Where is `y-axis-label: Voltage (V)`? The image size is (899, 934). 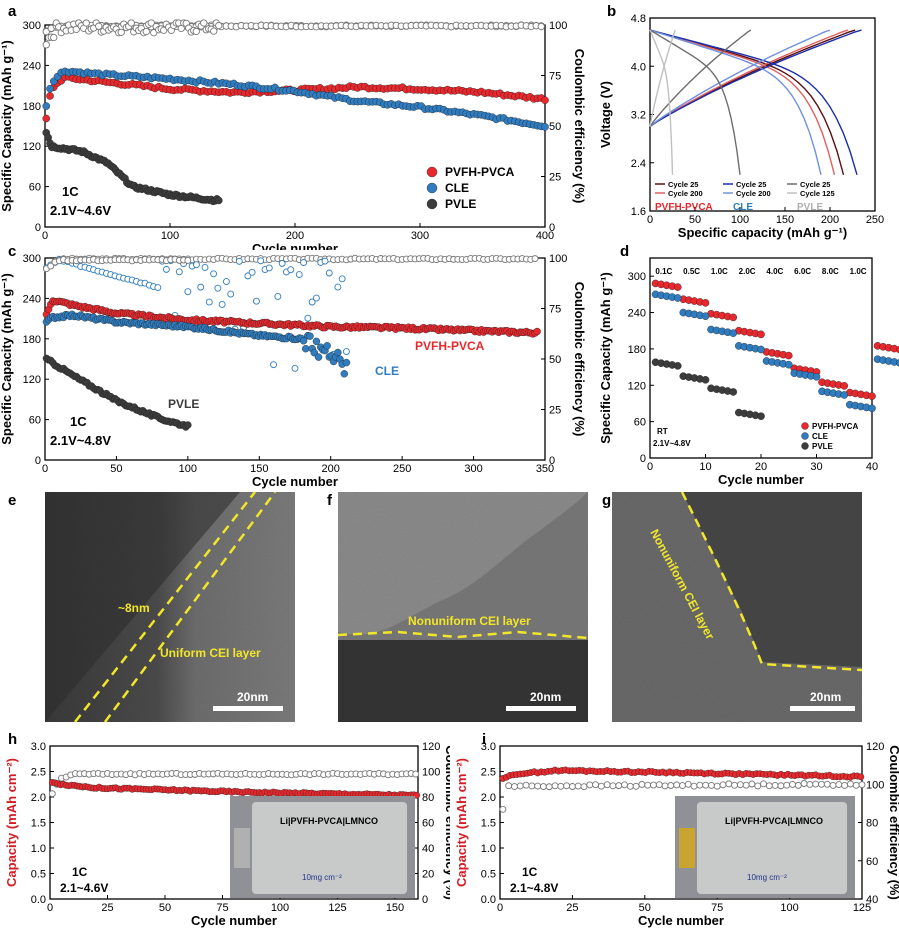
y-axis-label: Voltage (V) is located at coordinates (605, 114).